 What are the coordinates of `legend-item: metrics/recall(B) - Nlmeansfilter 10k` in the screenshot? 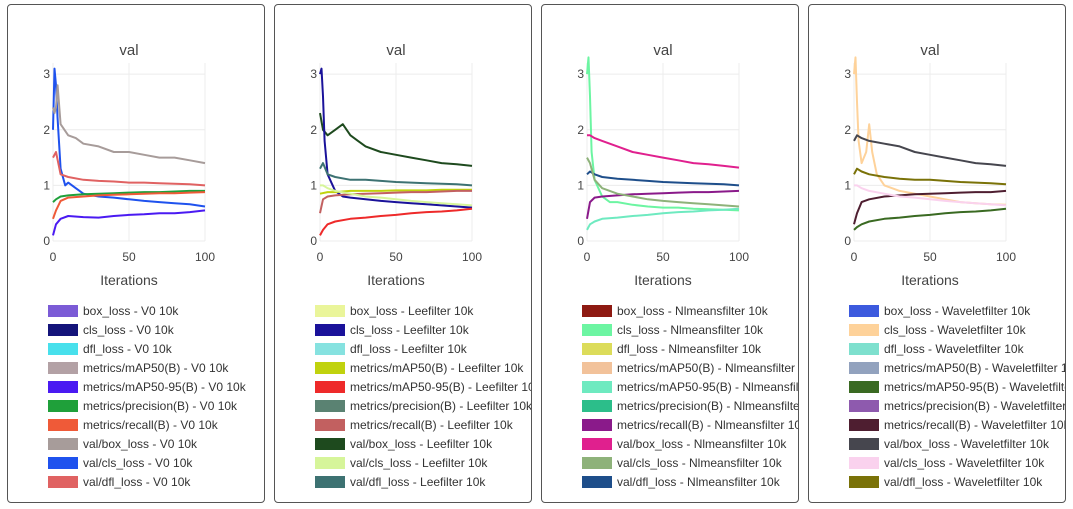 It's located at (690, 424).